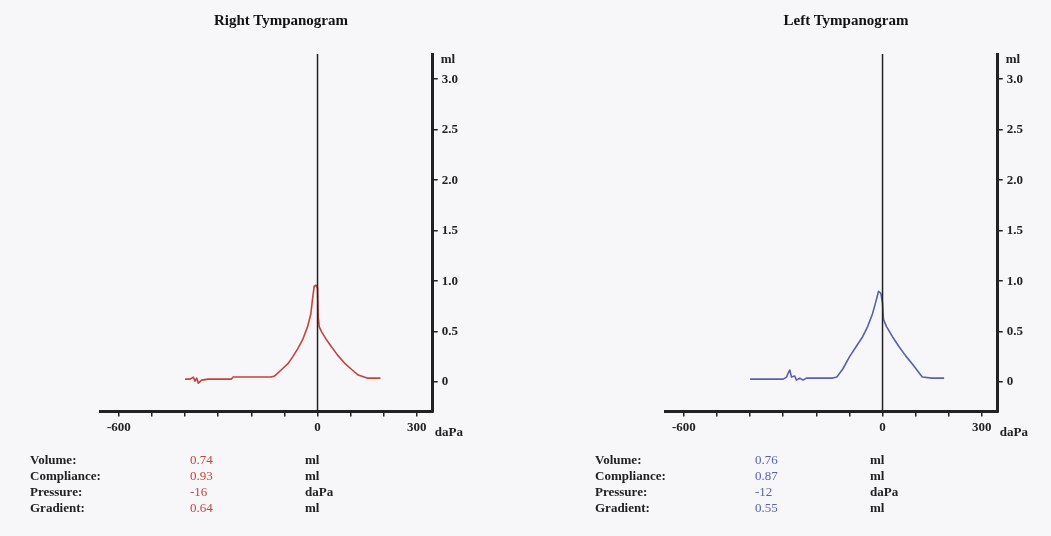 Image resolution: width=1051 pixels, height=536 pixels. Describe the element at coordinates (767, 508) in the screenshot. I see `text: 0.55` at that location.